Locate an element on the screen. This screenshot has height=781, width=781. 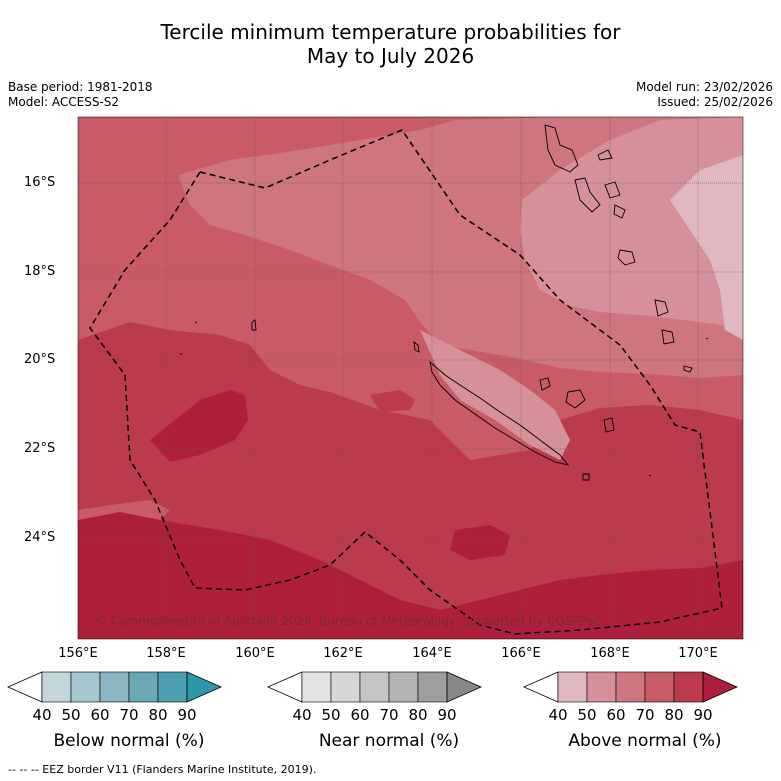
base-period: Base period: 1981-2018 is located at coordinates (80, 87).